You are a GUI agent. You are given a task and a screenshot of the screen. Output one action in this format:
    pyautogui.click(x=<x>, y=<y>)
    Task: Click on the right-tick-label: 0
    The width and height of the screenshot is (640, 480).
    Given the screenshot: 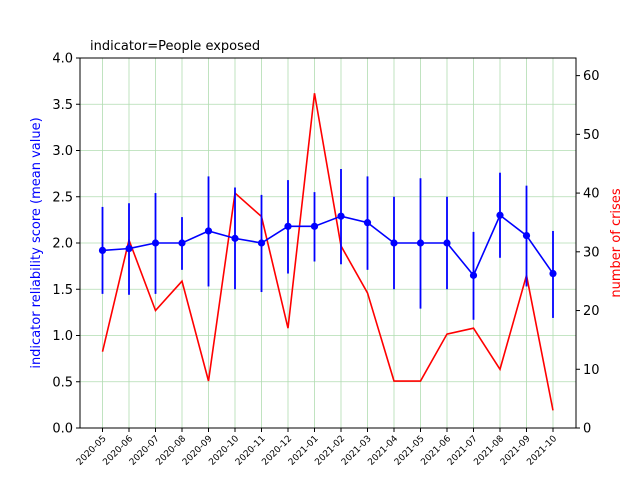 What is the action you would take?
    pyautogui.click(x=587, y=429)
    